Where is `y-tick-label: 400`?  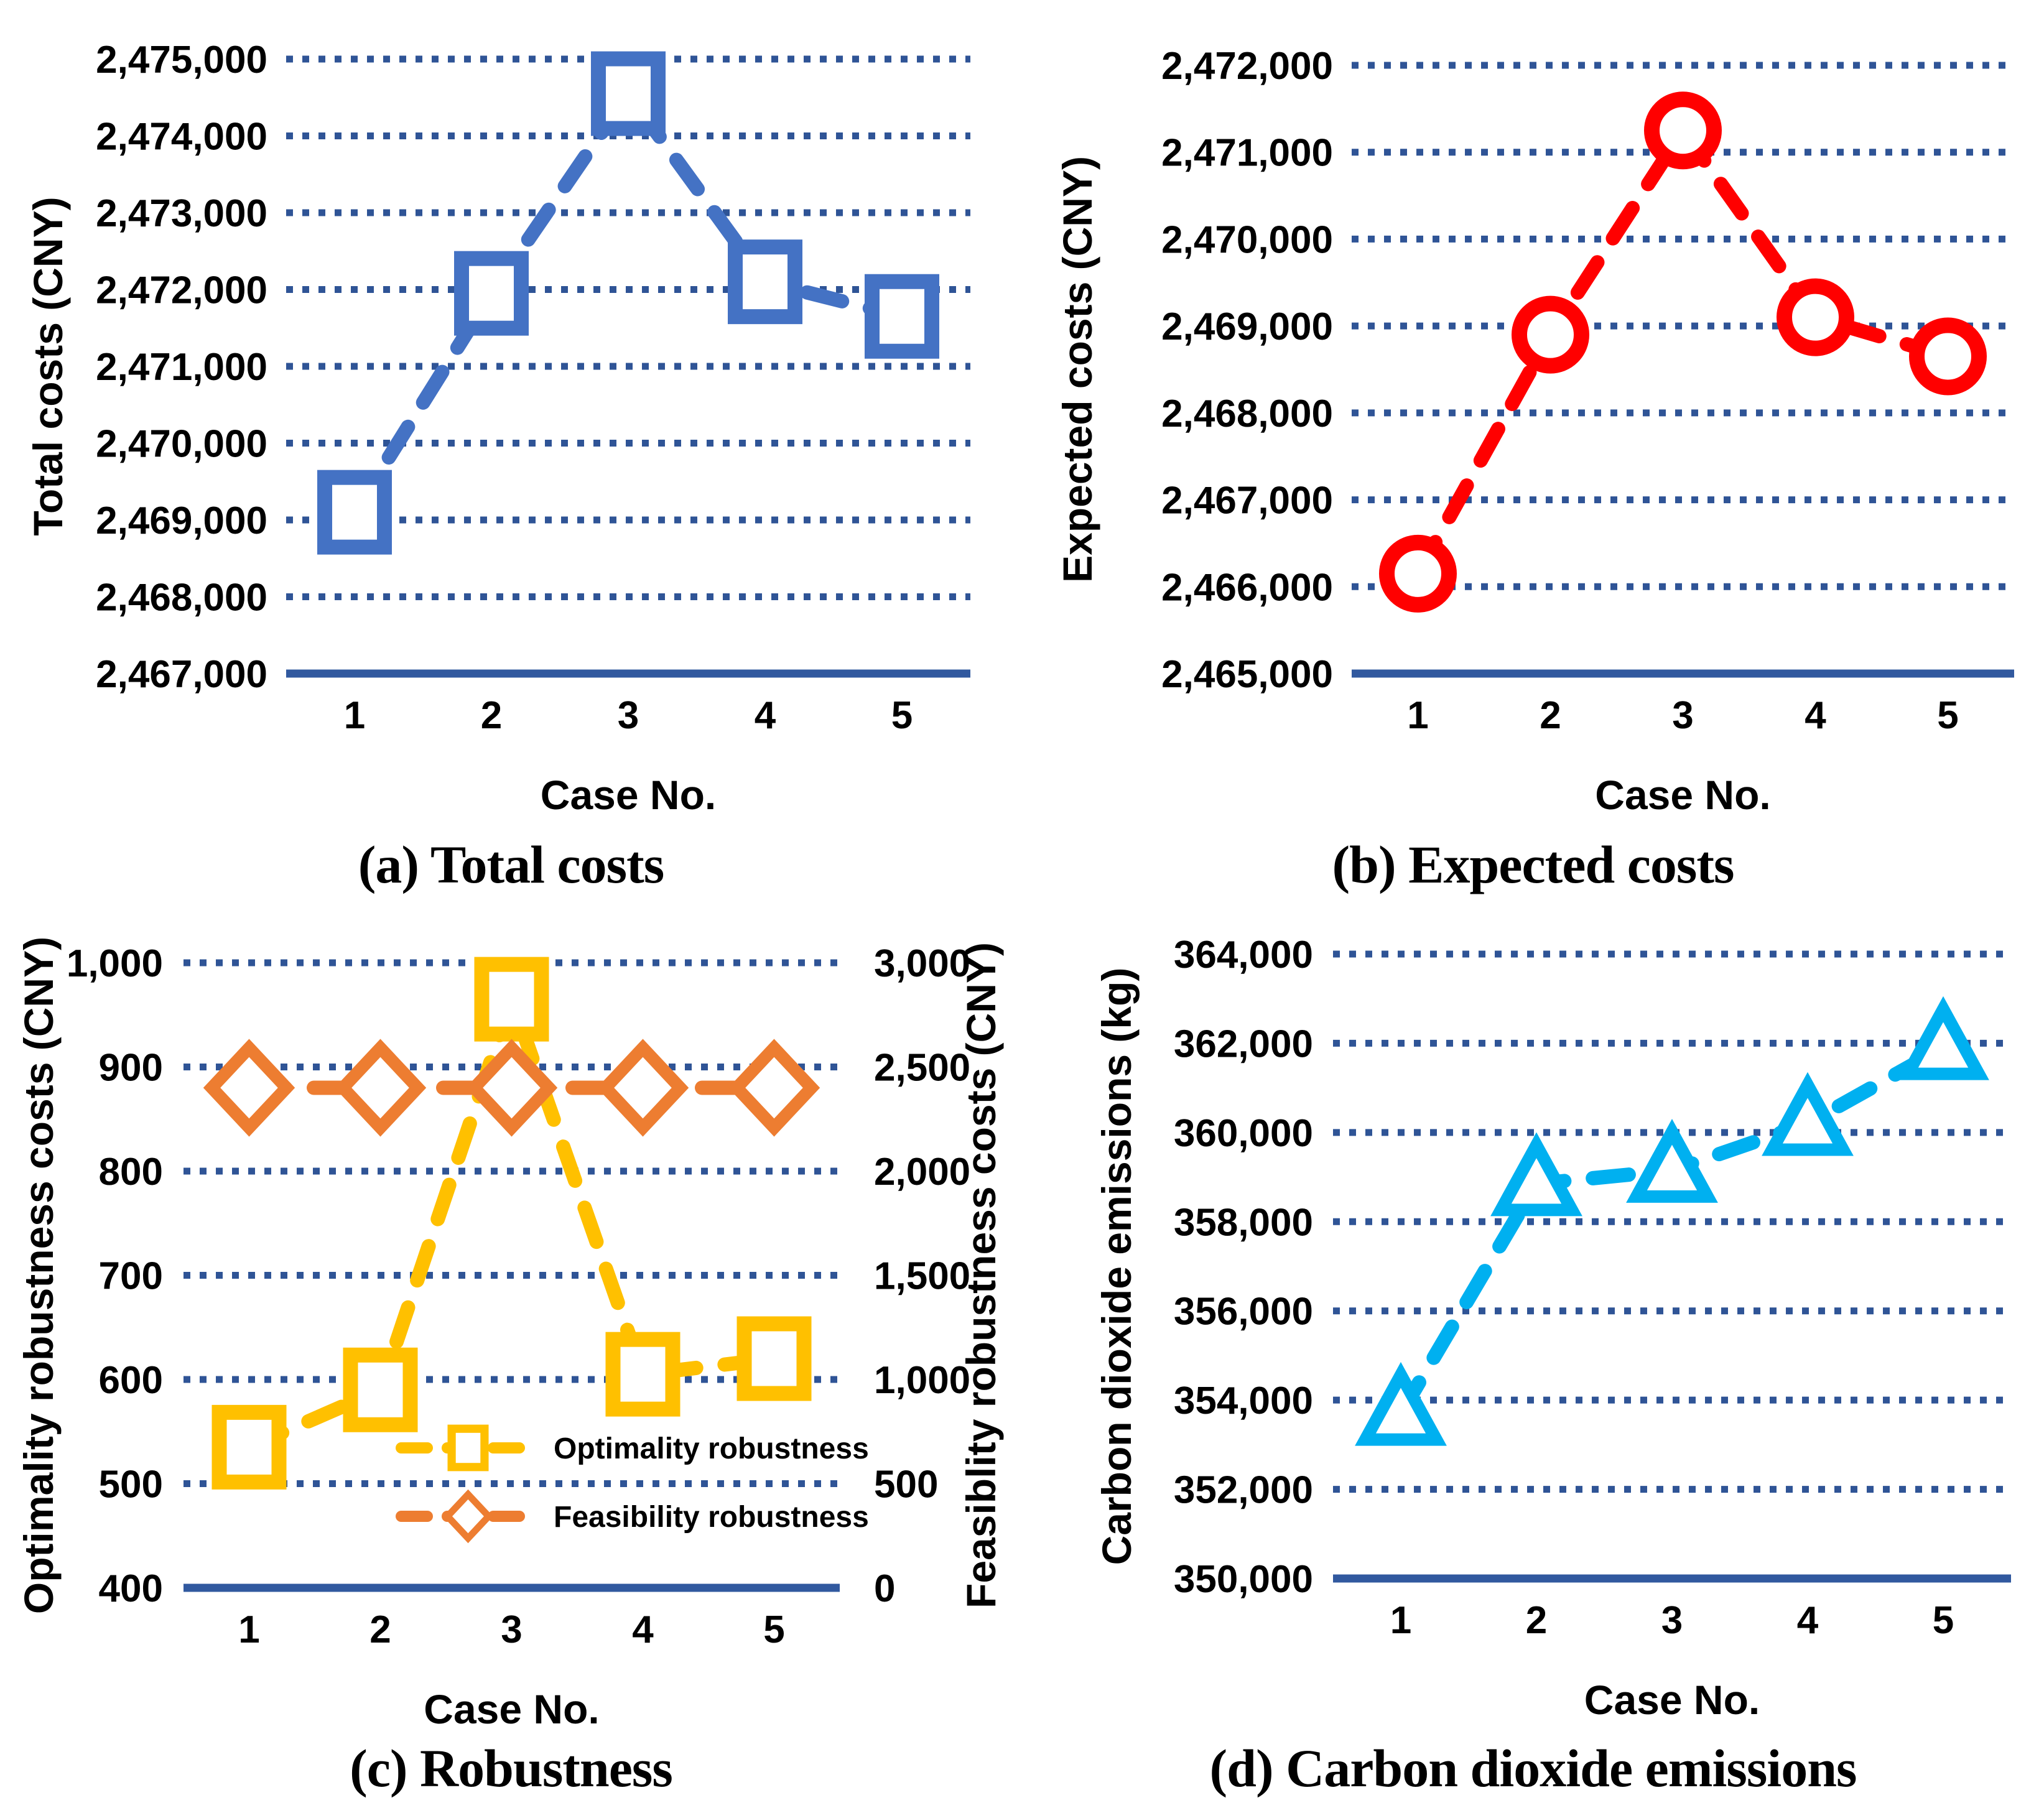 y-tick-label: 400 is located at coordinates (131, 1588).